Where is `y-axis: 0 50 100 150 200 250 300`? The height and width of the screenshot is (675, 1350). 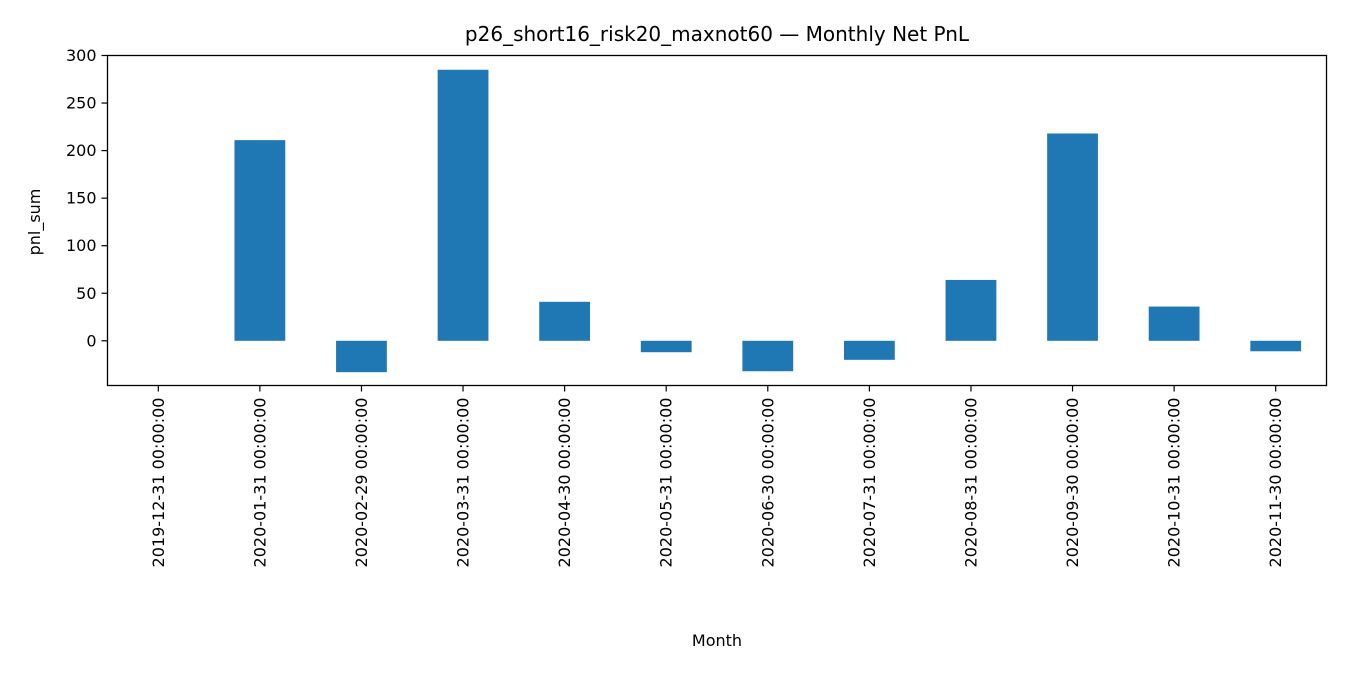
y-axis: 0 50 100 150 200 250 300 is located at coordinates (87, 198).